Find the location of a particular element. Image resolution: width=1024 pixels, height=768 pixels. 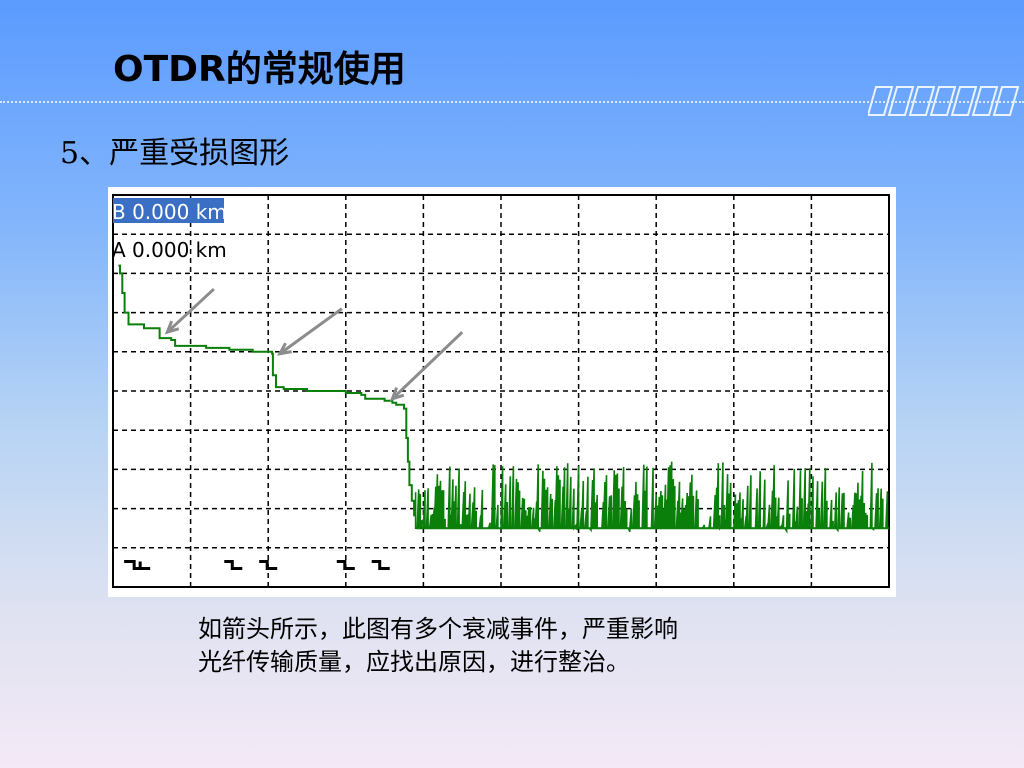

event-markers is located at coordinates (257, 565).